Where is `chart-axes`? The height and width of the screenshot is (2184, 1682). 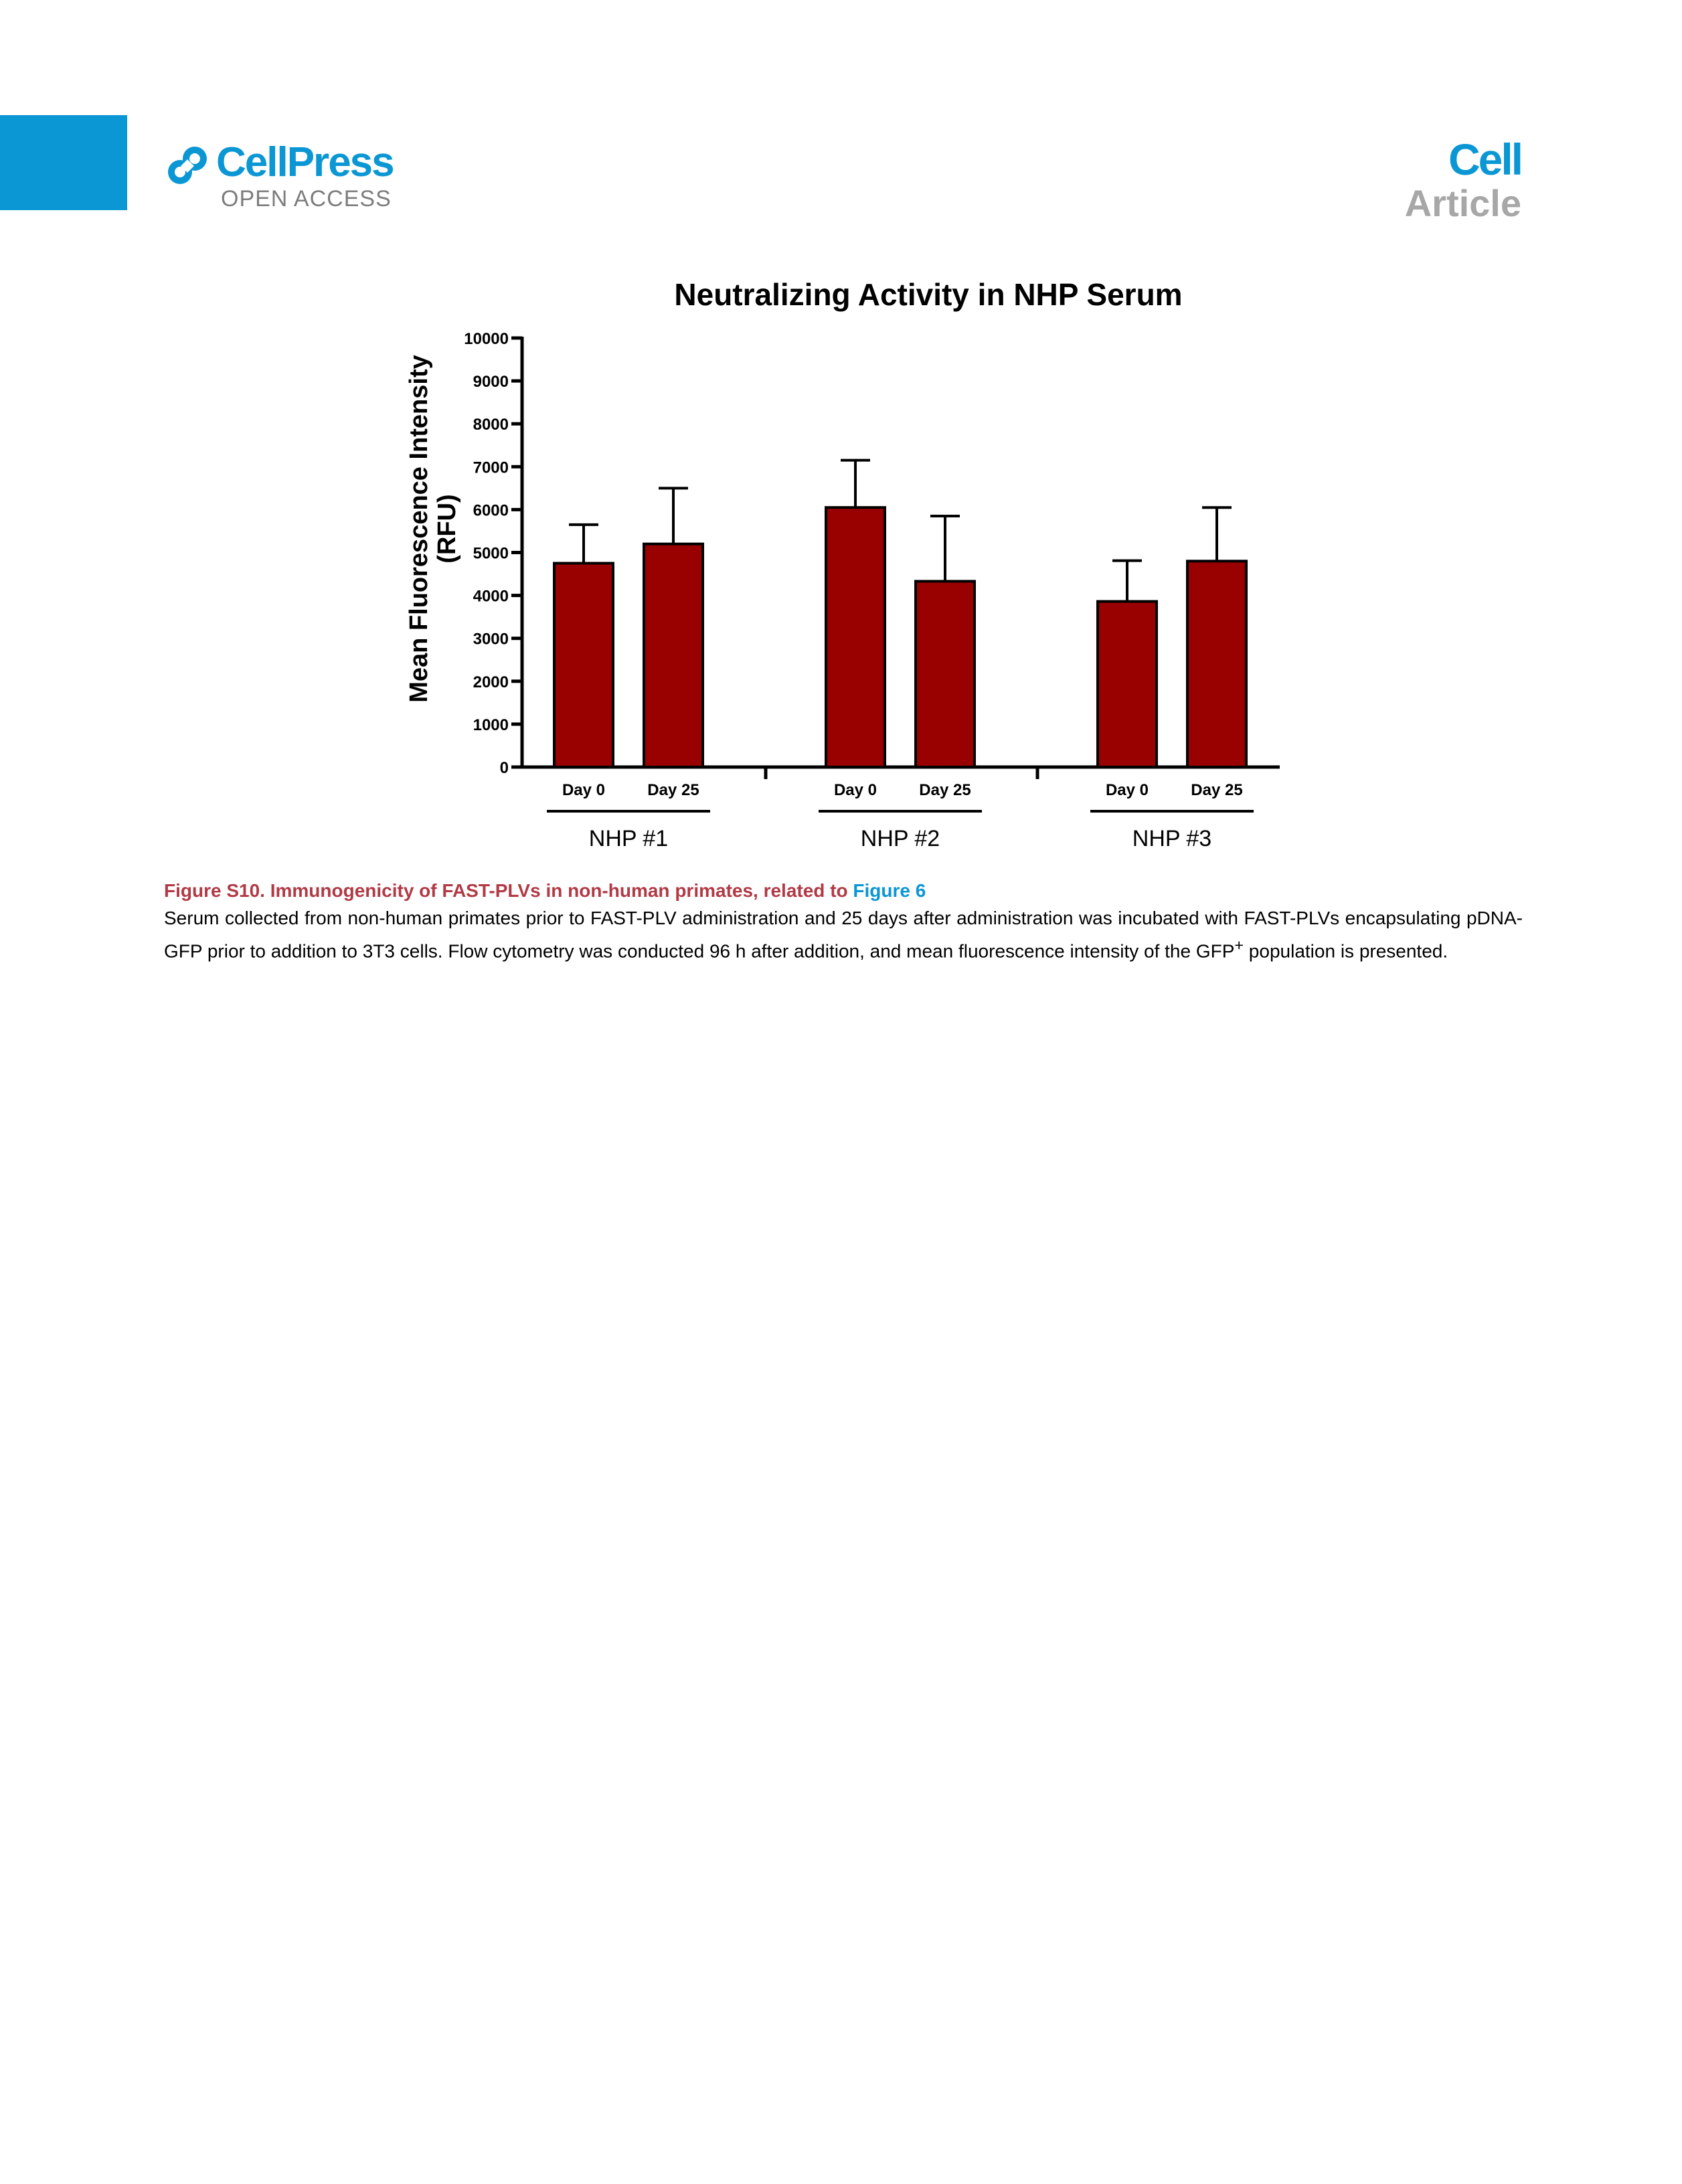
chart-axes is located at coordinates (900, 558).